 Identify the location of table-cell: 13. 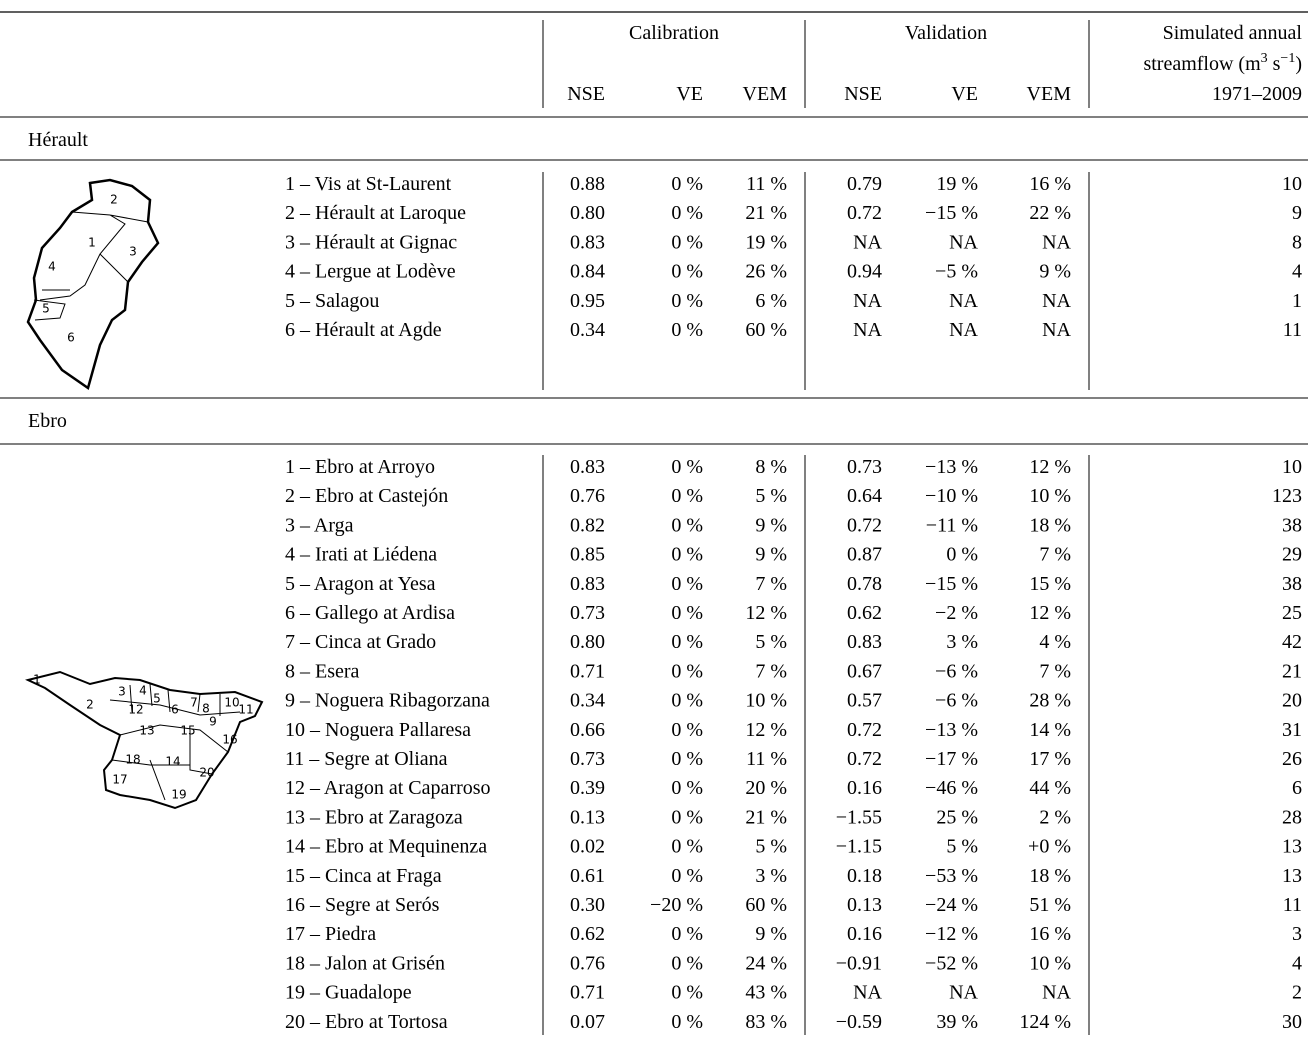
(1292, 847).